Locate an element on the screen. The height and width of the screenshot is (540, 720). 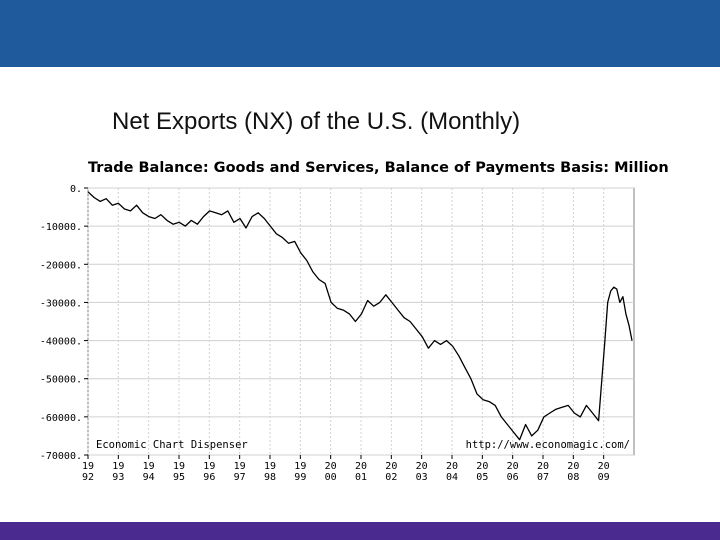
y-tick-label: -50000. is located at coordinates (61, 380).